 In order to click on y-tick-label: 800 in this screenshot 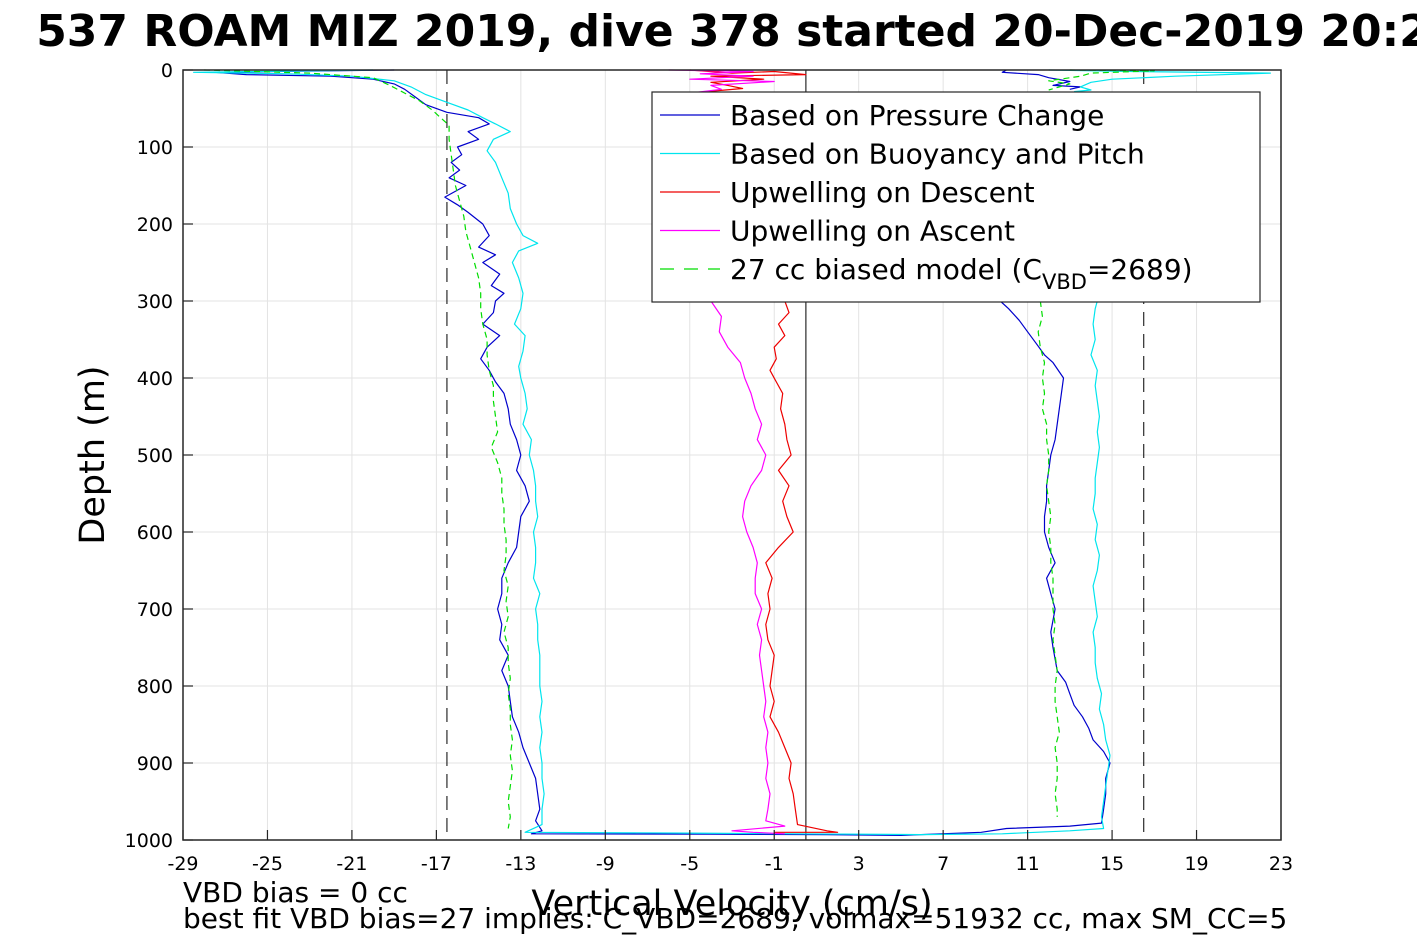, I will do `click(155, 687)`.